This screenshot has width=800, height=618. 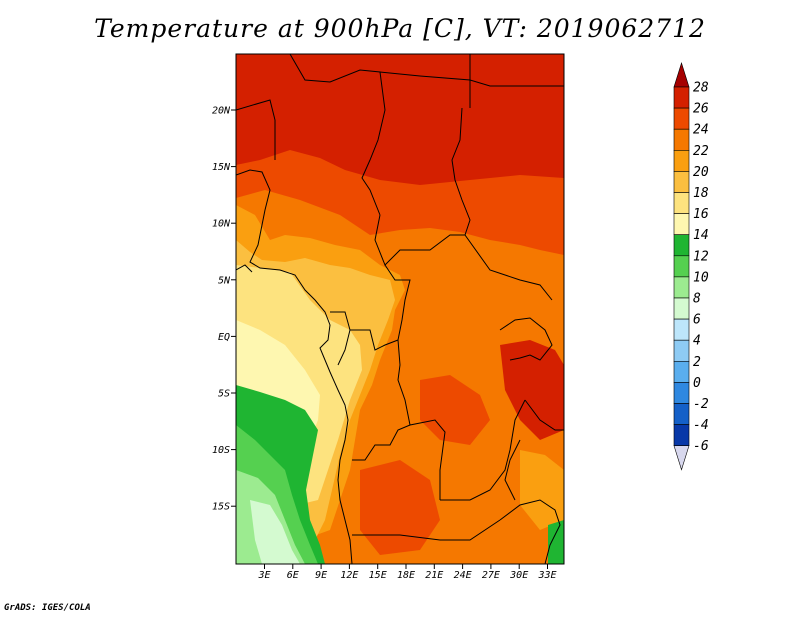 I want to click on lat-tick-label: 10S, so click(x=221, y=450).